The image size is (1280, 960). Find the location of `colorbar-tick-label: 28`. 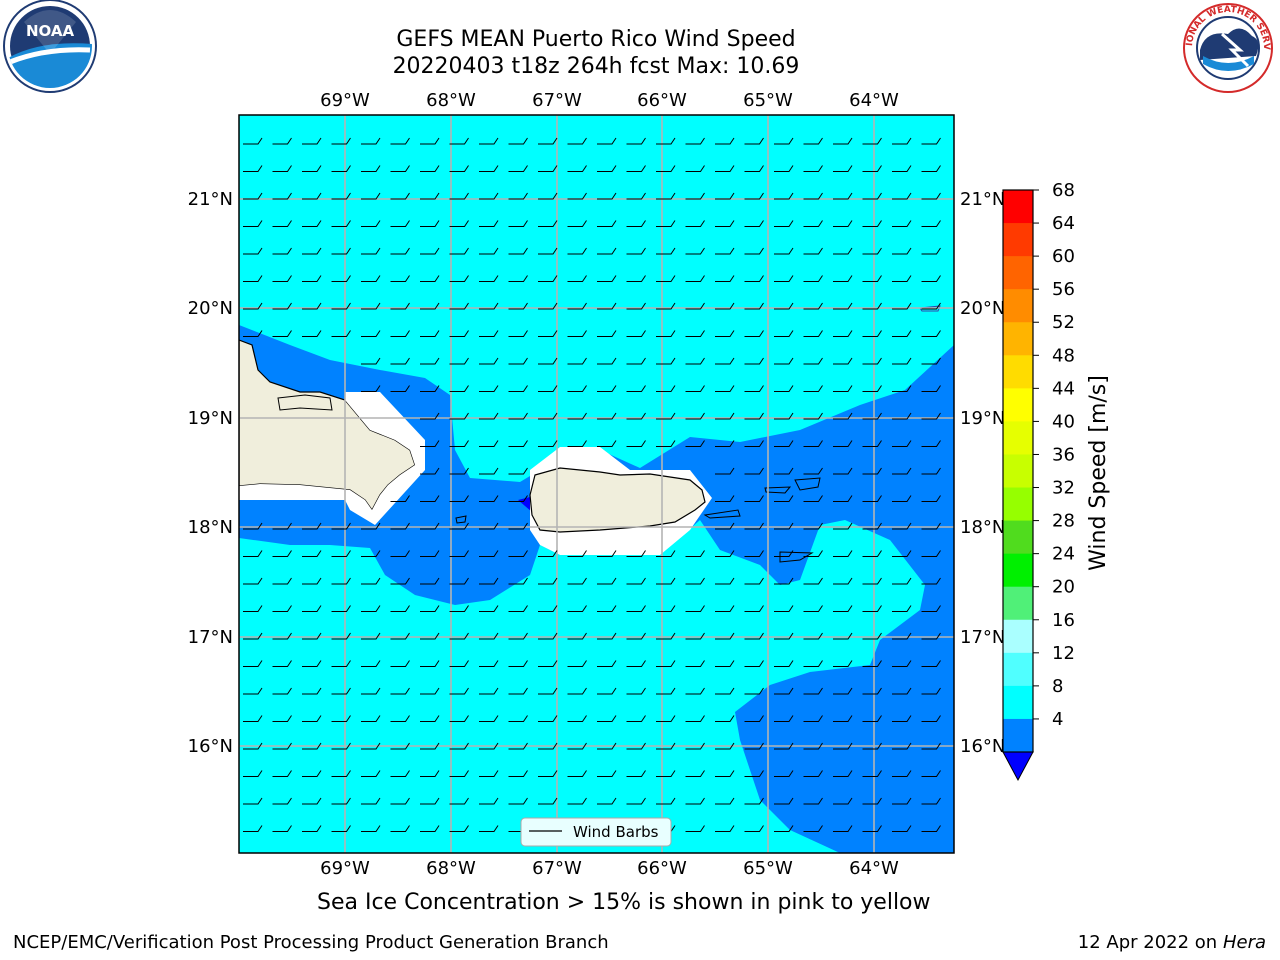

colorbar-tick-label: 28 is located at coordinates (1063, 521).